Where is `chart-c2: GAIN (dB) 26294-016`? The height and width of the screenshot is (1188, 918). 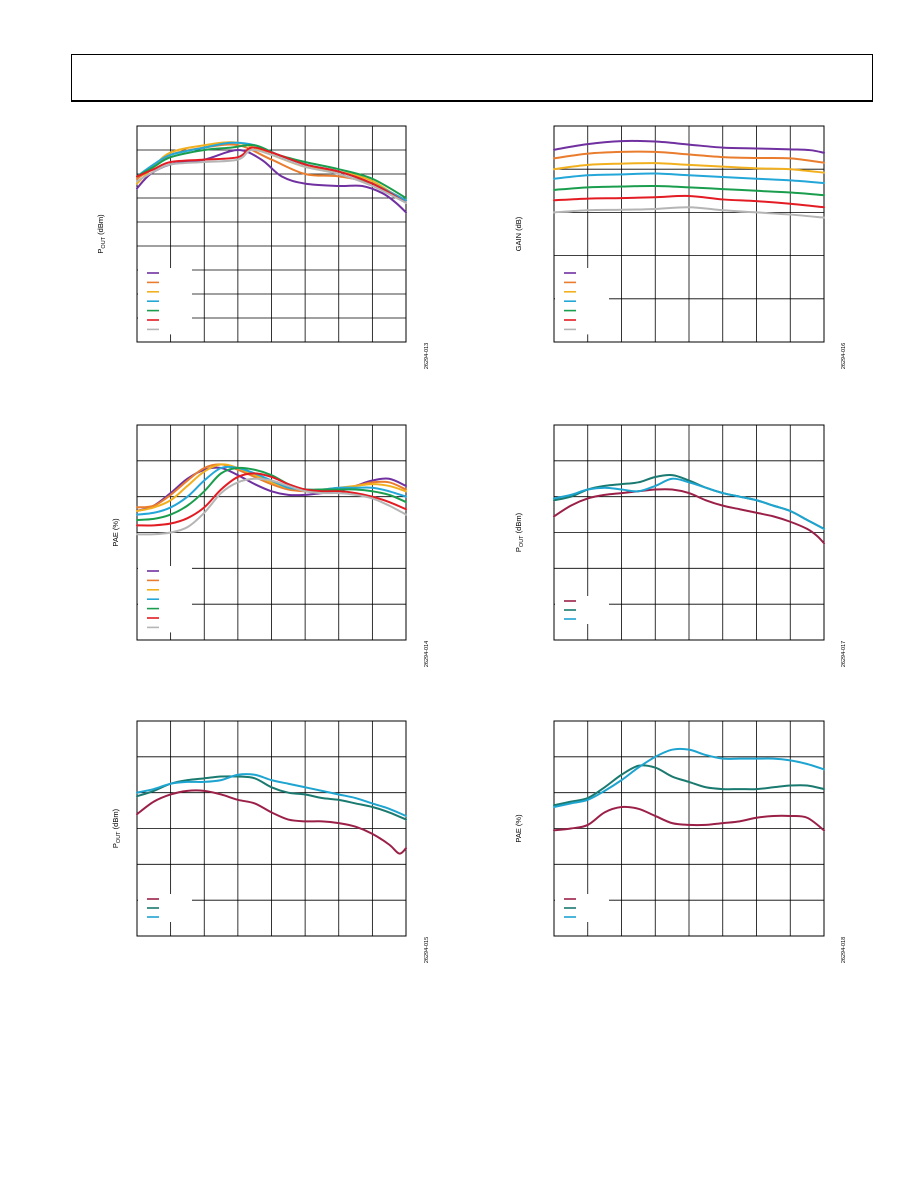 chart-c2: GAIN (dB) 26294-016 is located at coordinates (680, 247).